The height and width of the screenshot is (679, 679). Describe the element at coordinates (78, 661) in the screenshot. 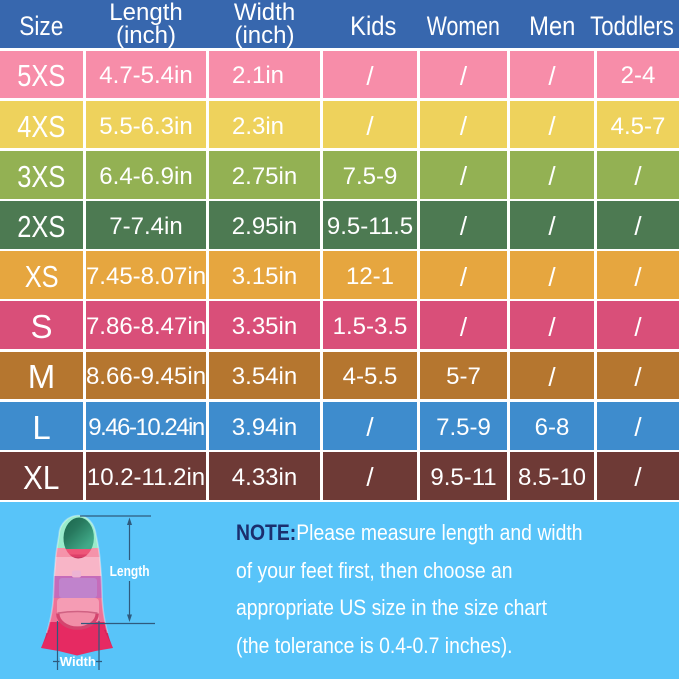

I see `svg-text: Width` at that location.